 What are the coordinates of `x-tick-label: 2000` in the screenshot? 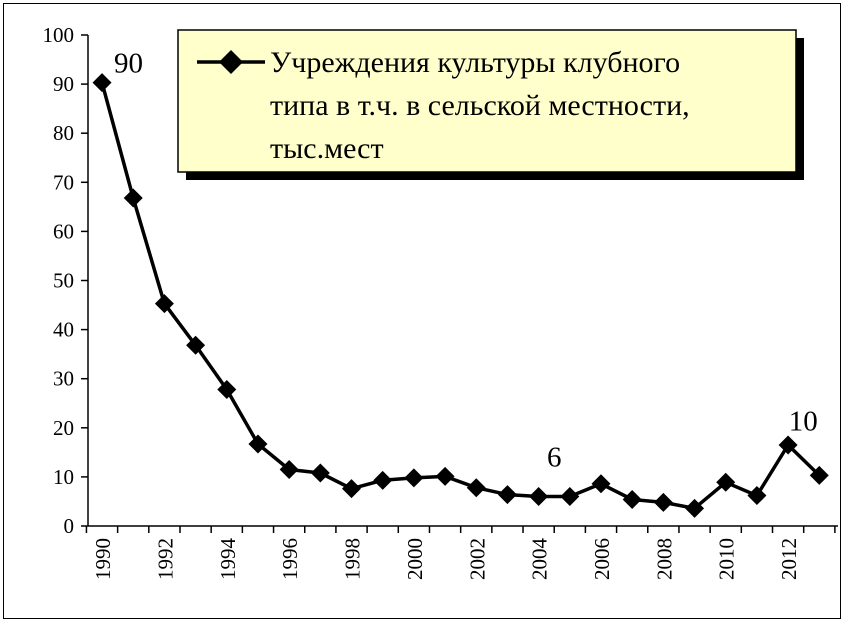 It's located at (415, 559).